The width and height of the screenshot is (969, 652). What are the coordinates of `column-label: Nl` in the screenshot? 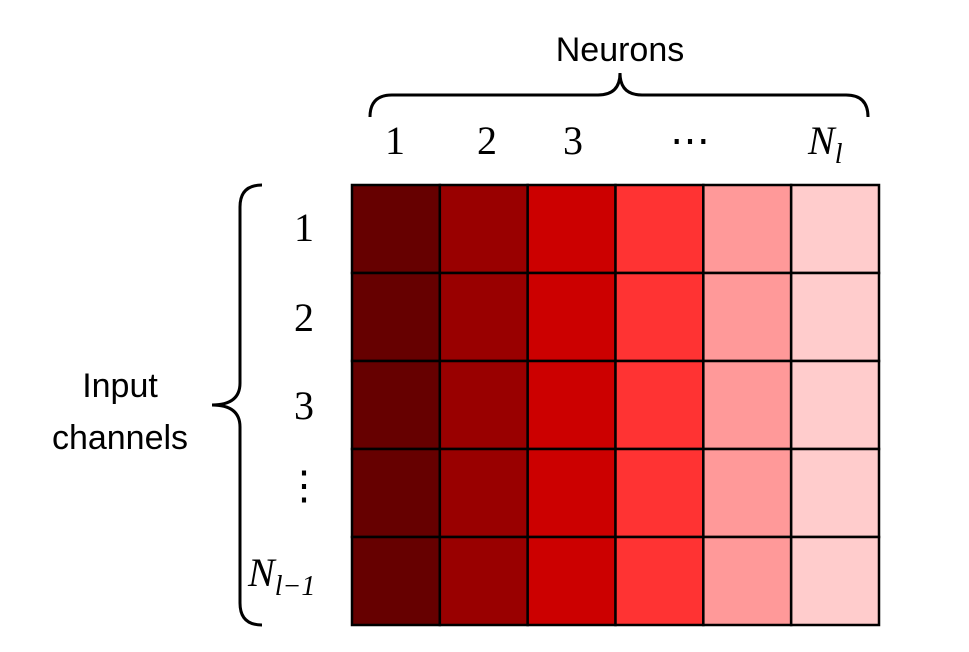 It's located at (825, 144).